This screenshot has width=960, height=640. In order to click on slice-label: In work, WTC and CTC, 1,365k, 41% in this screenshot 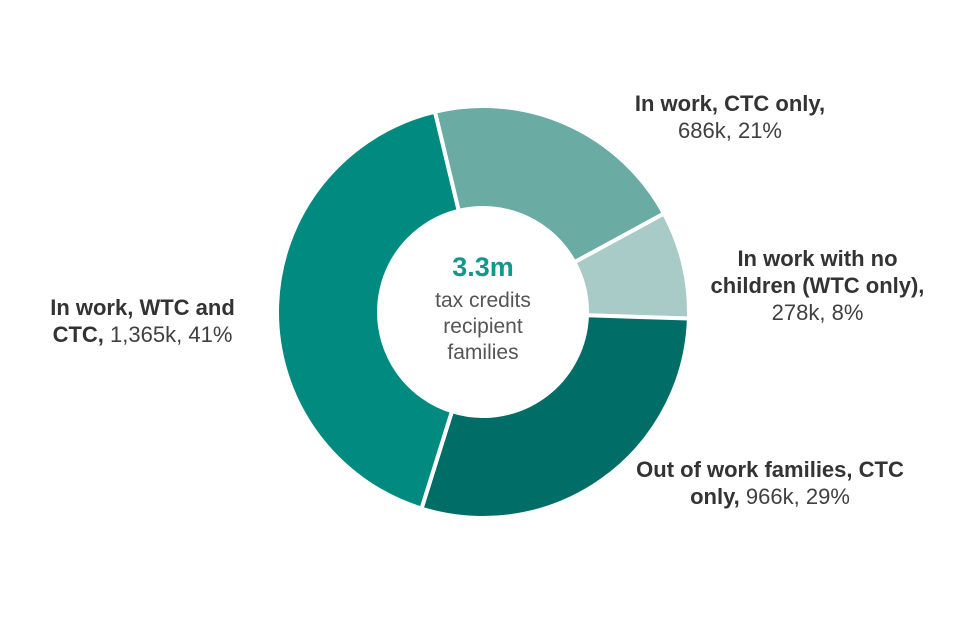, I will do `click(142, 321)`.